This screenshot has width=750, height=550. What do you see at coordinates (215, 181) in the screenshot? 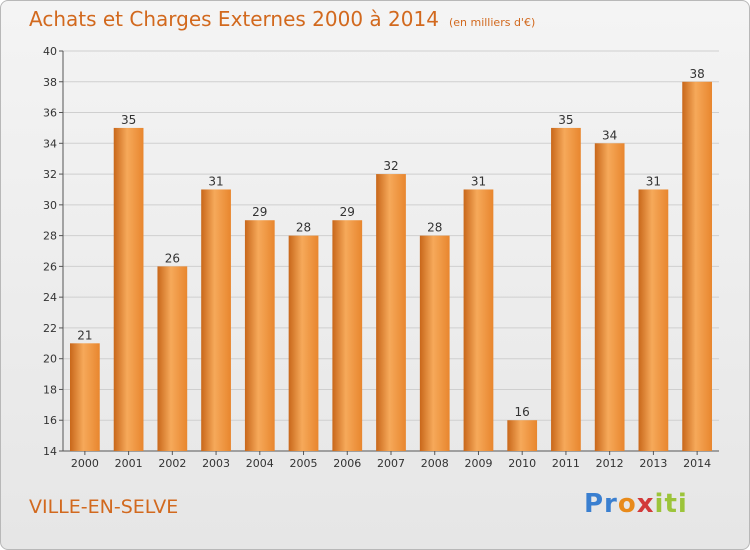
I see `data-label-2003: 31` at bounding box center [215, 181].